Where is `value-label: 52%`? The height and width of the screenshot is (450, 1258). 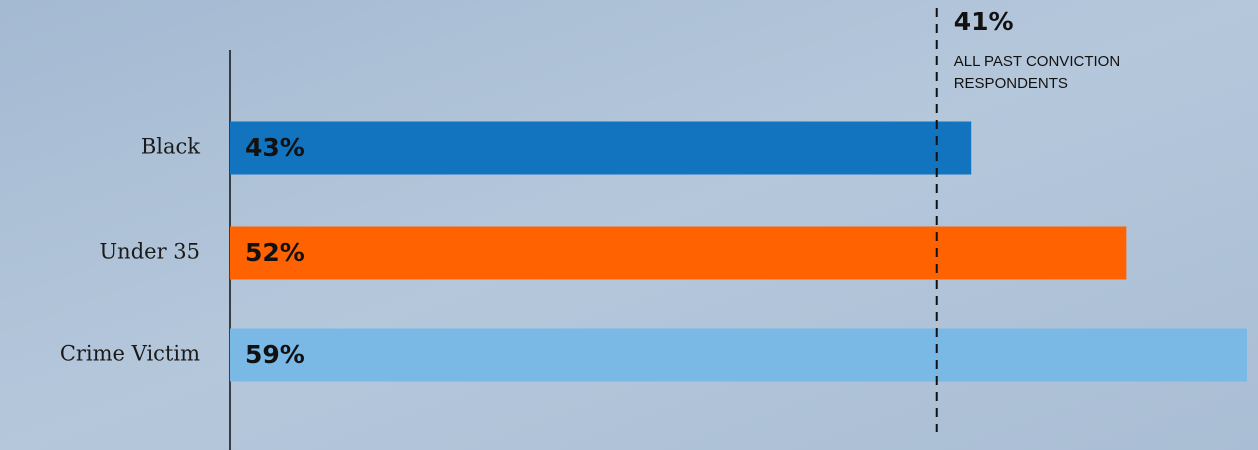 value-label: 52% is located at coordinates (275, 252).